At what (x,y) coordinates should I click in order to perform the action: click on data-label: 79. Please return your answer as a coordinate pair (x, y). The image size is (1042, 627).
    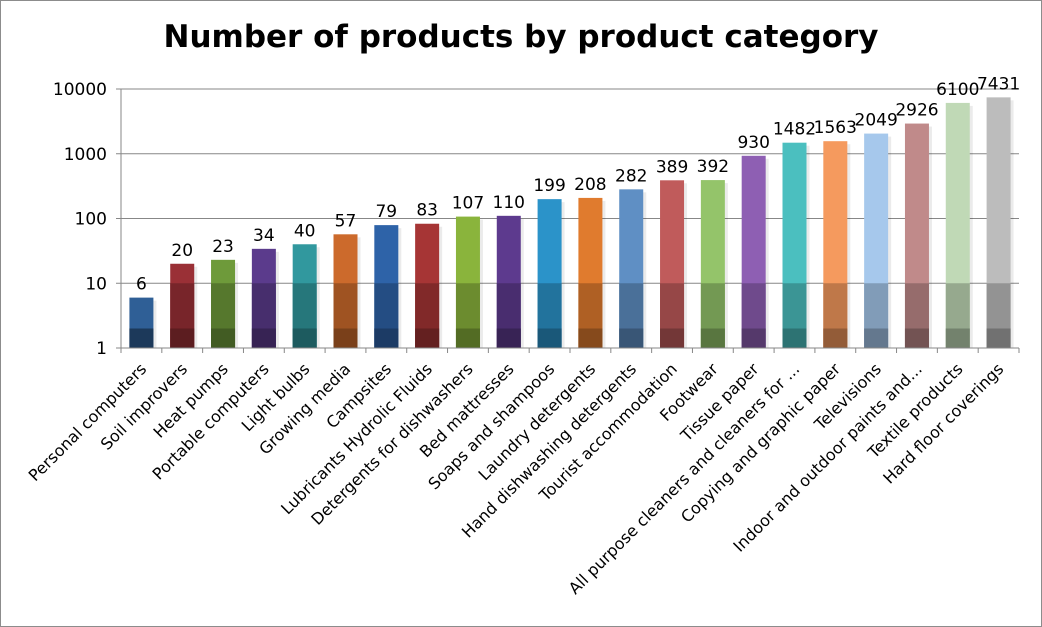
    Looking at the image, I should click on (386, 212).